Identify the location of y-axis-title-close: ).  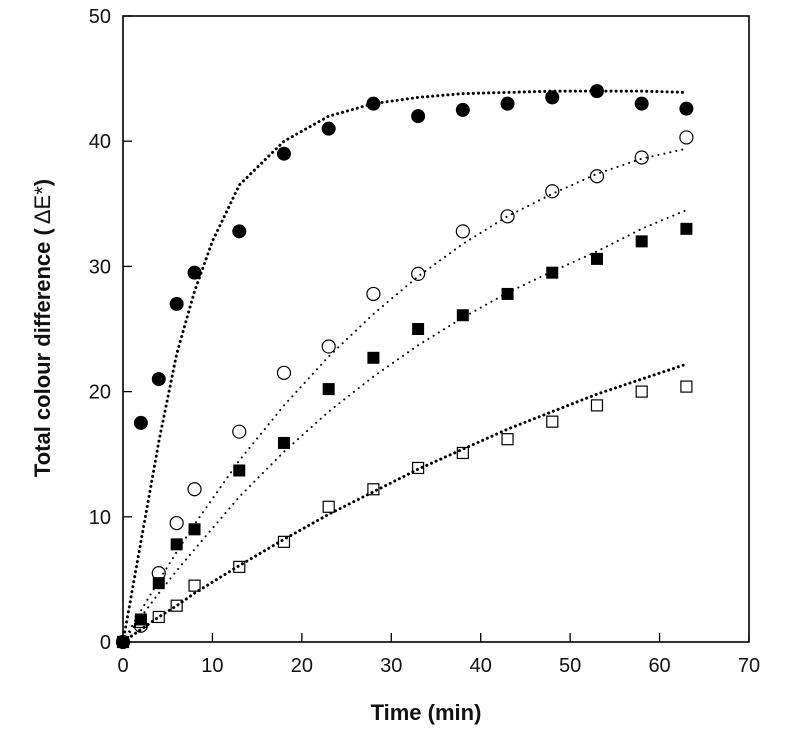
(42, 182).